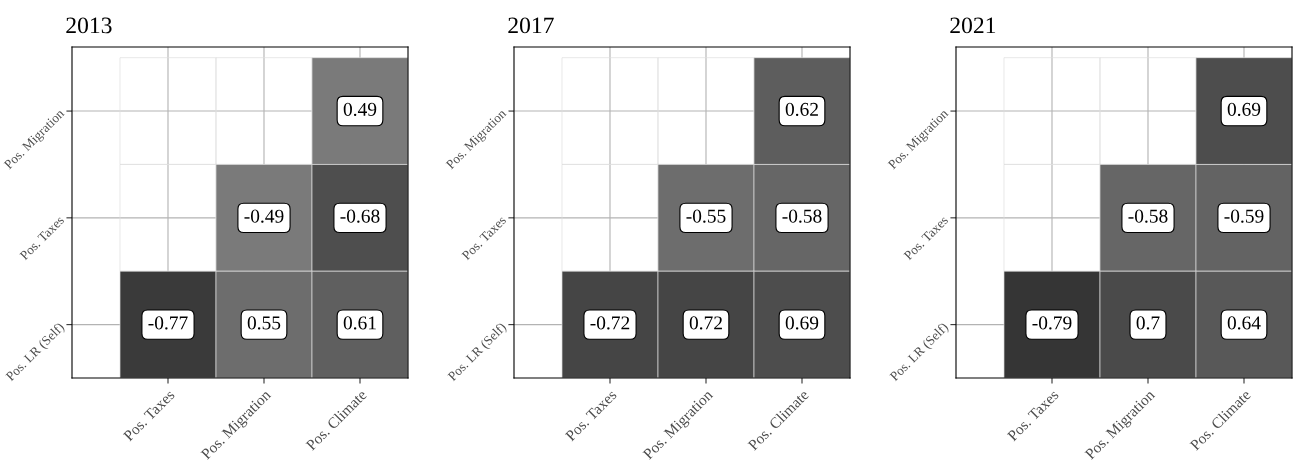  I want to click on chart-title: 2017, so click(531, 25).